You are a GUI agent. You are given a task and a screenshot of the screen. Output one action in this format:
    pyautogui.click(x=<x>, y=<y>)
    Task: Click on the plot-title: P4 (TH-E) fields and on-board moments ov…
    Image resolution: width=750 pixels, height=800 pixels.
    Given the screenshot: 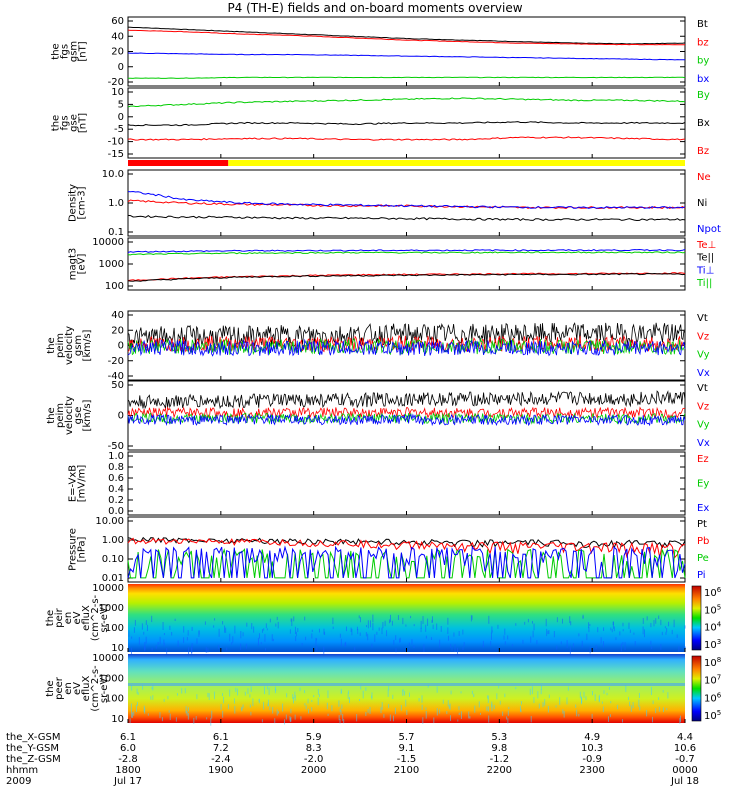 What is the action you would take?
    pyautogui.click(x=375, y=8)
    